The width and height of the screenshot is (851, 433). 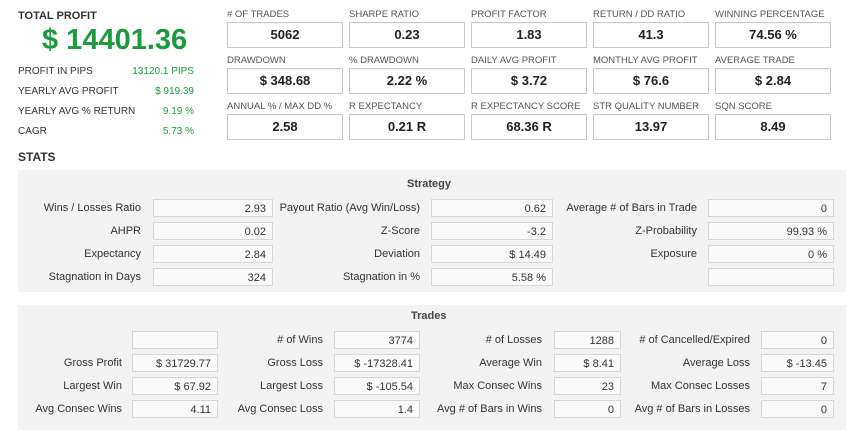 What do you see at coordinates (175, 409) in the screenshot?
I see `trade-value: 4.11` at bounding box center [175, 409].